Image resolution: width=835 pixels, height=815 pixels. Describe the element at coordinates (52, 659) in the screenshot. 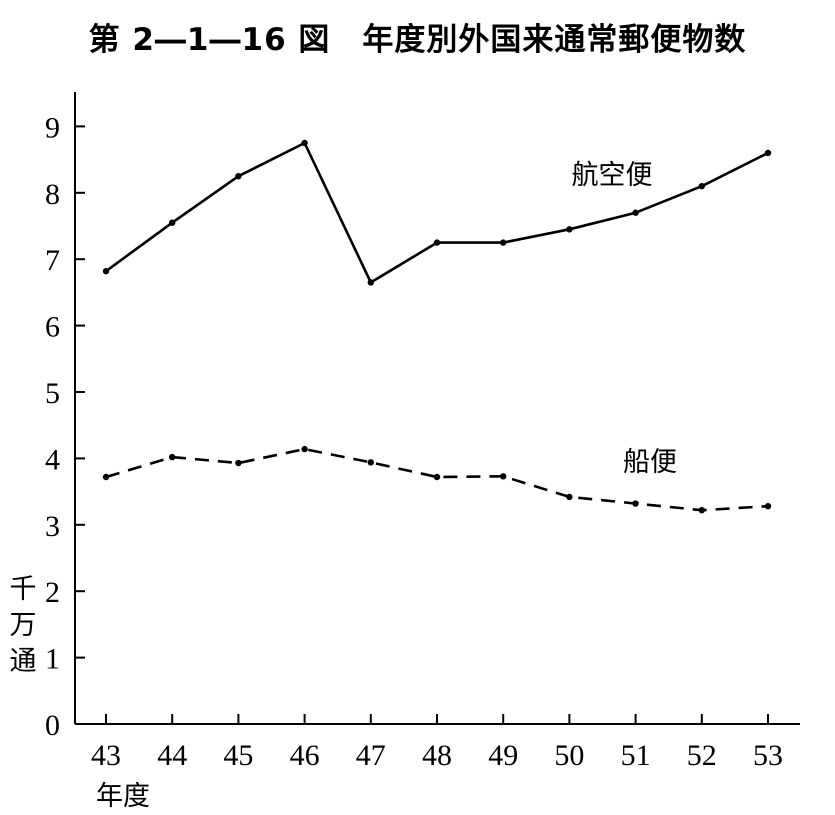

I see `y-tick-label: 1` at that location.